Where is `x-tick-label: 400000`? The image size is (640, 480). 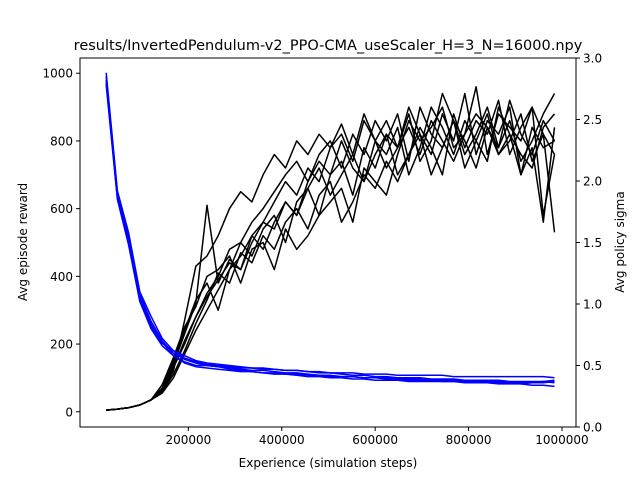 x-tick-label: 400000 is located at coordinates (282, 440).